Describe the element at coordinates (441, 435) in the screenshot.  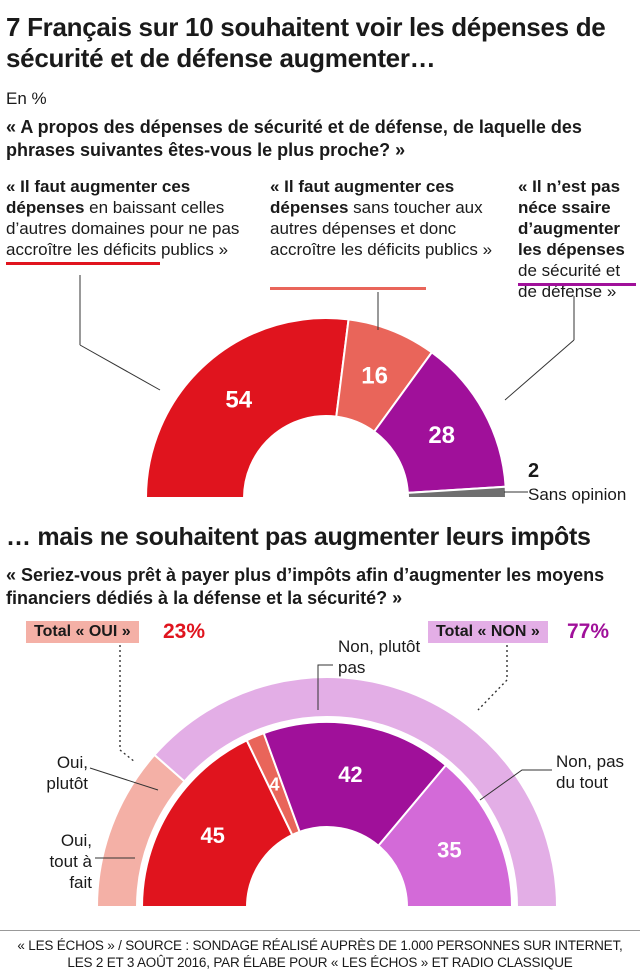
I see `chart-1-value-label-3: 28` at that location.